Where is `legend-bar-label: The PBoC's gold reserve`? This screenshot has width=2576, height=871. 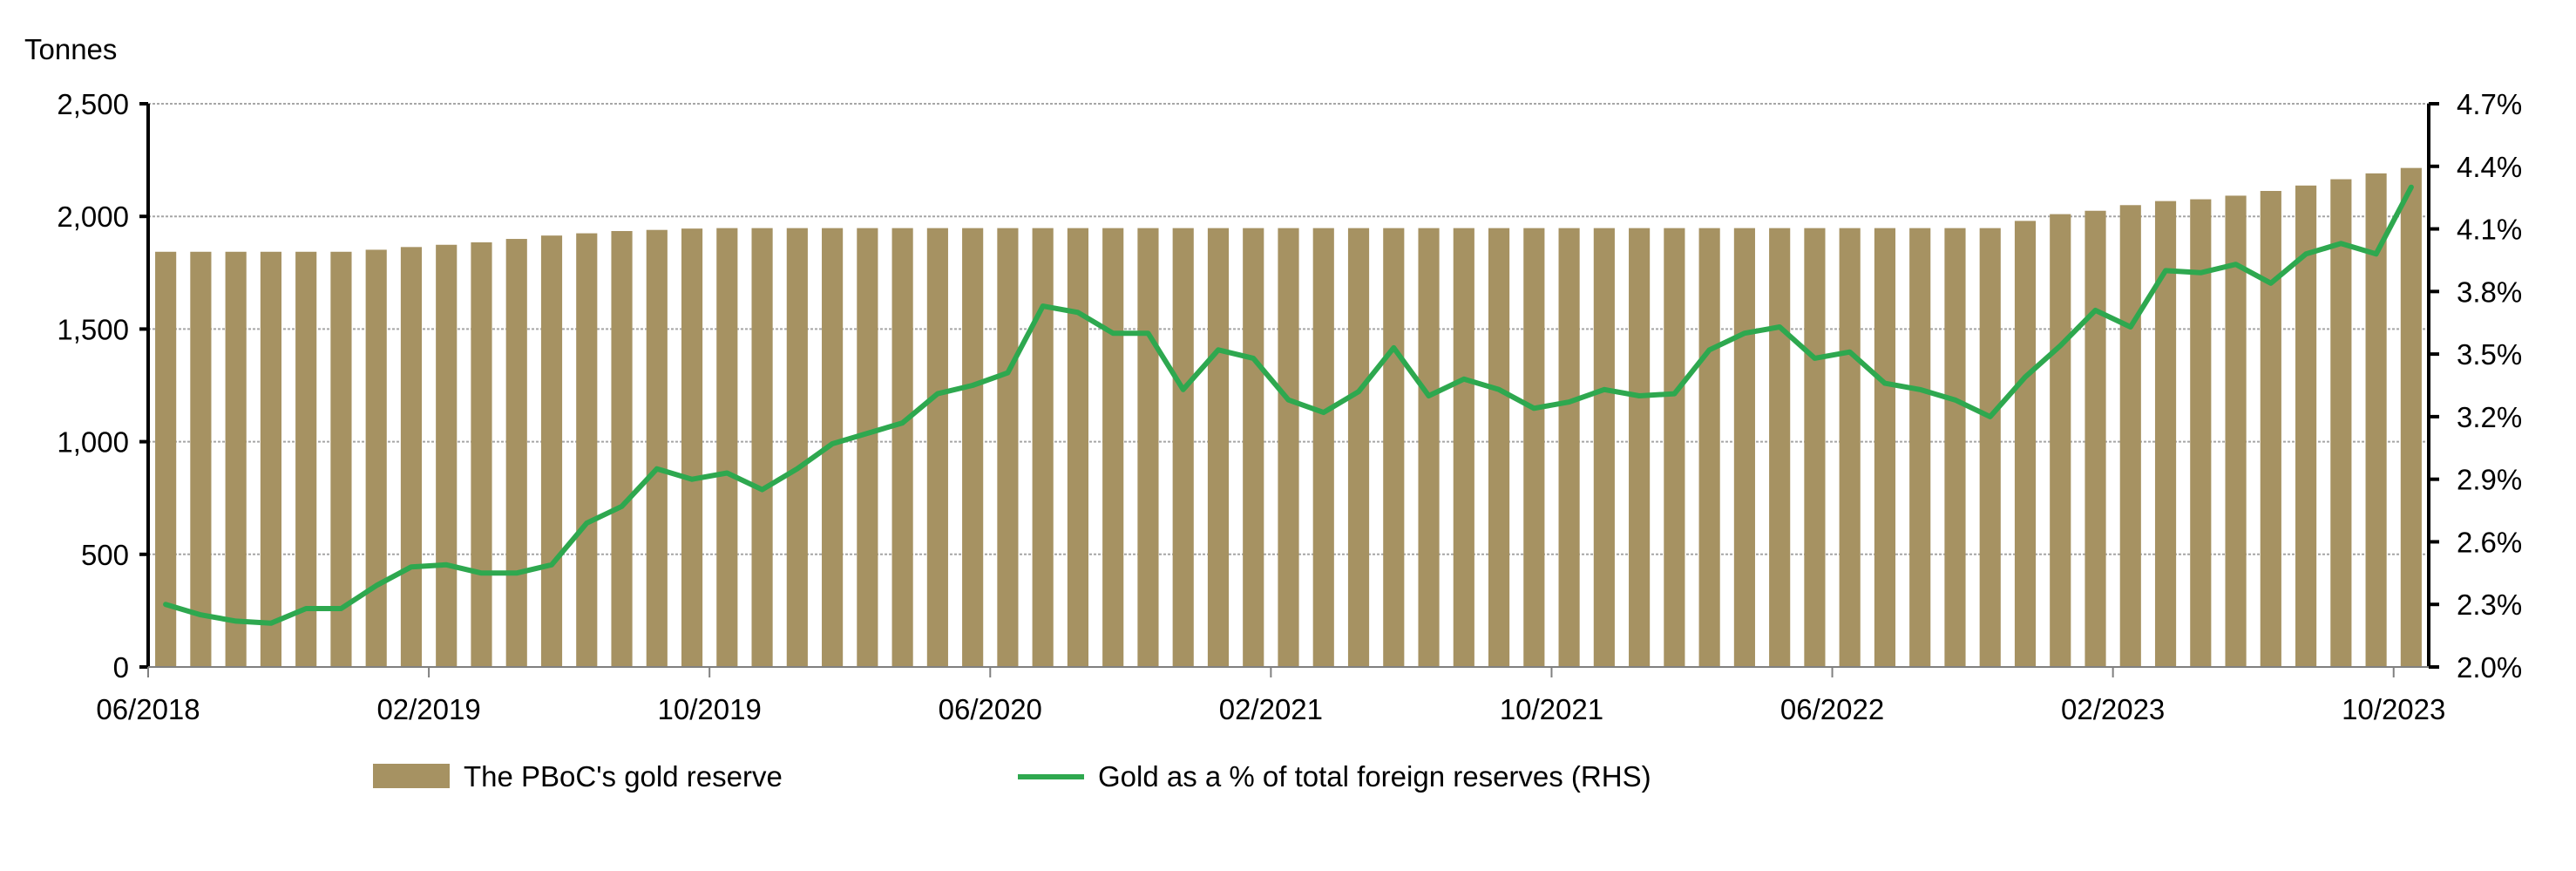
legend-bar-label: The PBoC's gold reserve is located at coordinates (624, 776).